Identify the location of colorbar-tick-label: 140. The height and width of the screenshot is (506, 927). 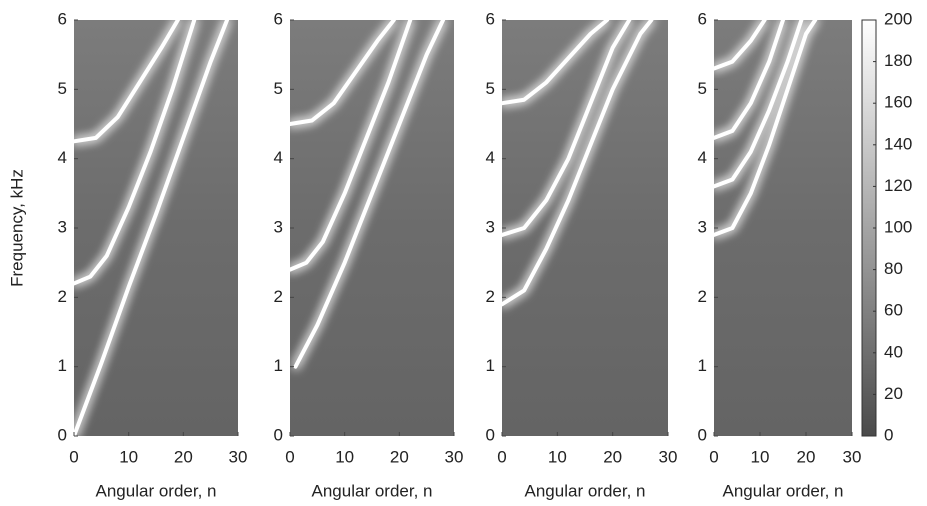
(898, 143).